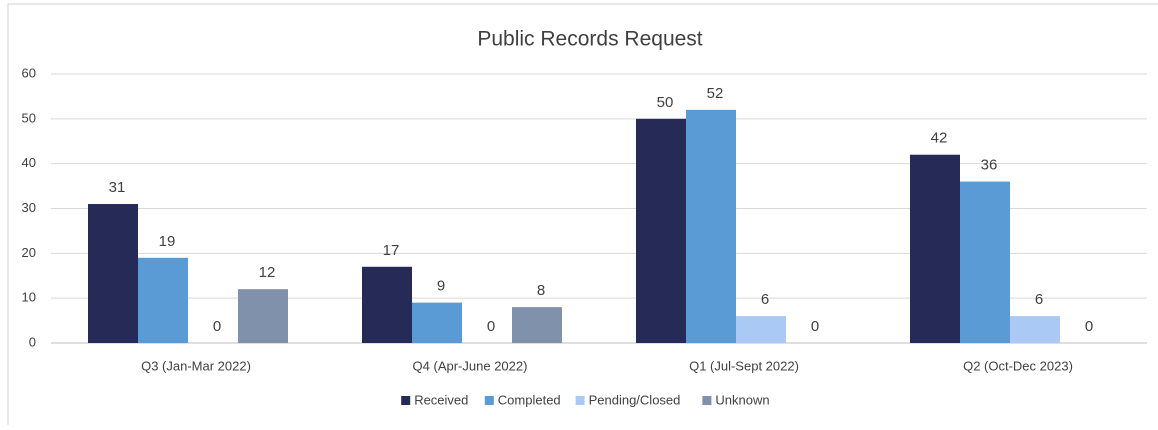  What do you see at coordinates (117, 187) in the screenshot?
I see `data-label: 31` at bounding box center [117, 187].